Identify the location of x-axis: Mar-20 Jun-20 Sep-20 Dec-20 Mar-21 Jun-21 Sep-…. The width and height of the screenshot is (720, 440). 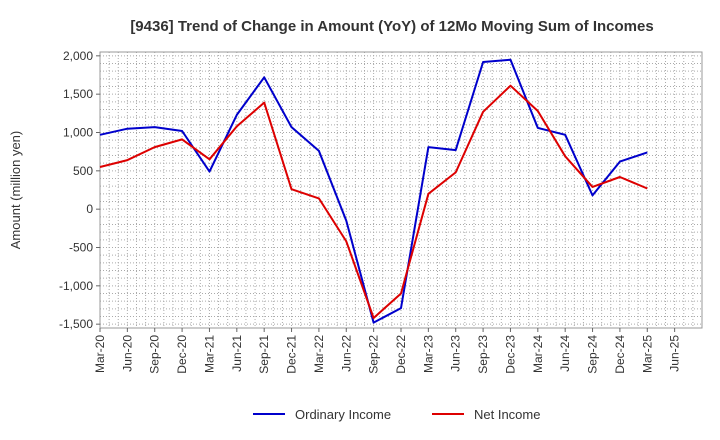
(387, 351).